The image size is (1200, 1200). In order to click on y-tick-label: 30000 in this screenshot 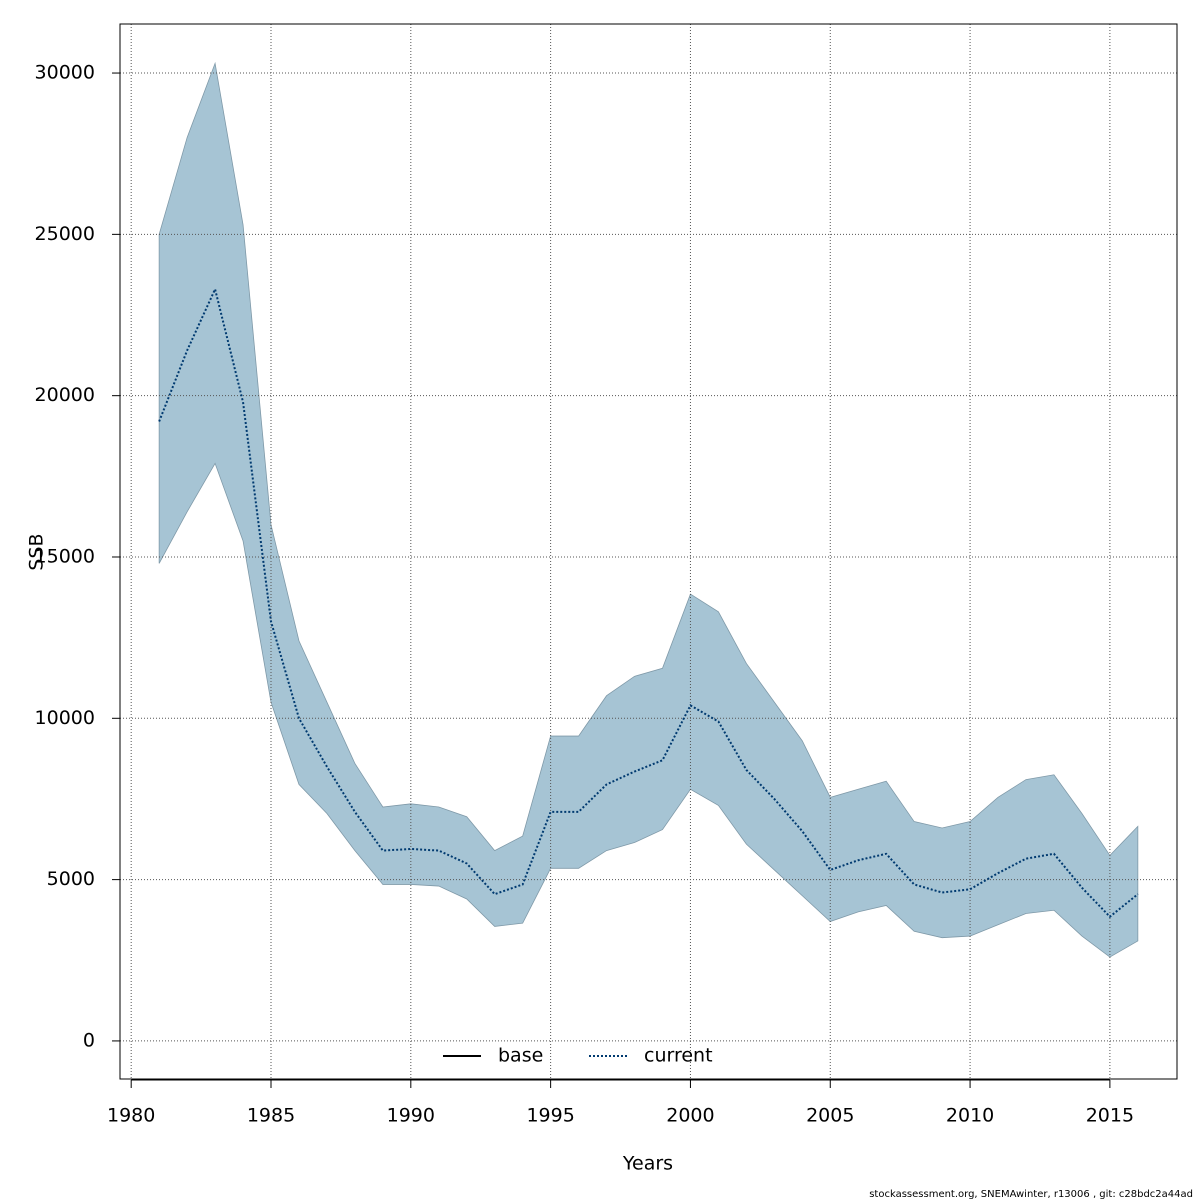, I will do `click(65, 73)`.